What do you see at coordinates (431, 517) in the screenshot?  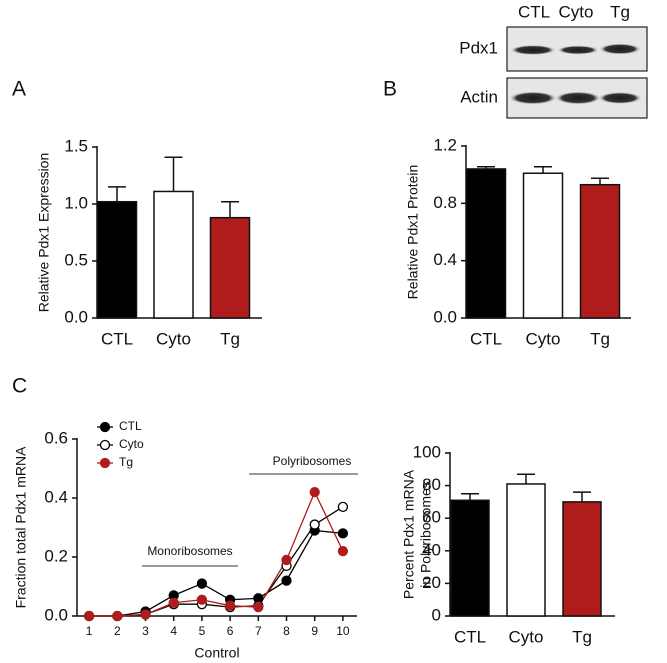 I see `y-tick-label: 60` at bounding box center [431, 517].